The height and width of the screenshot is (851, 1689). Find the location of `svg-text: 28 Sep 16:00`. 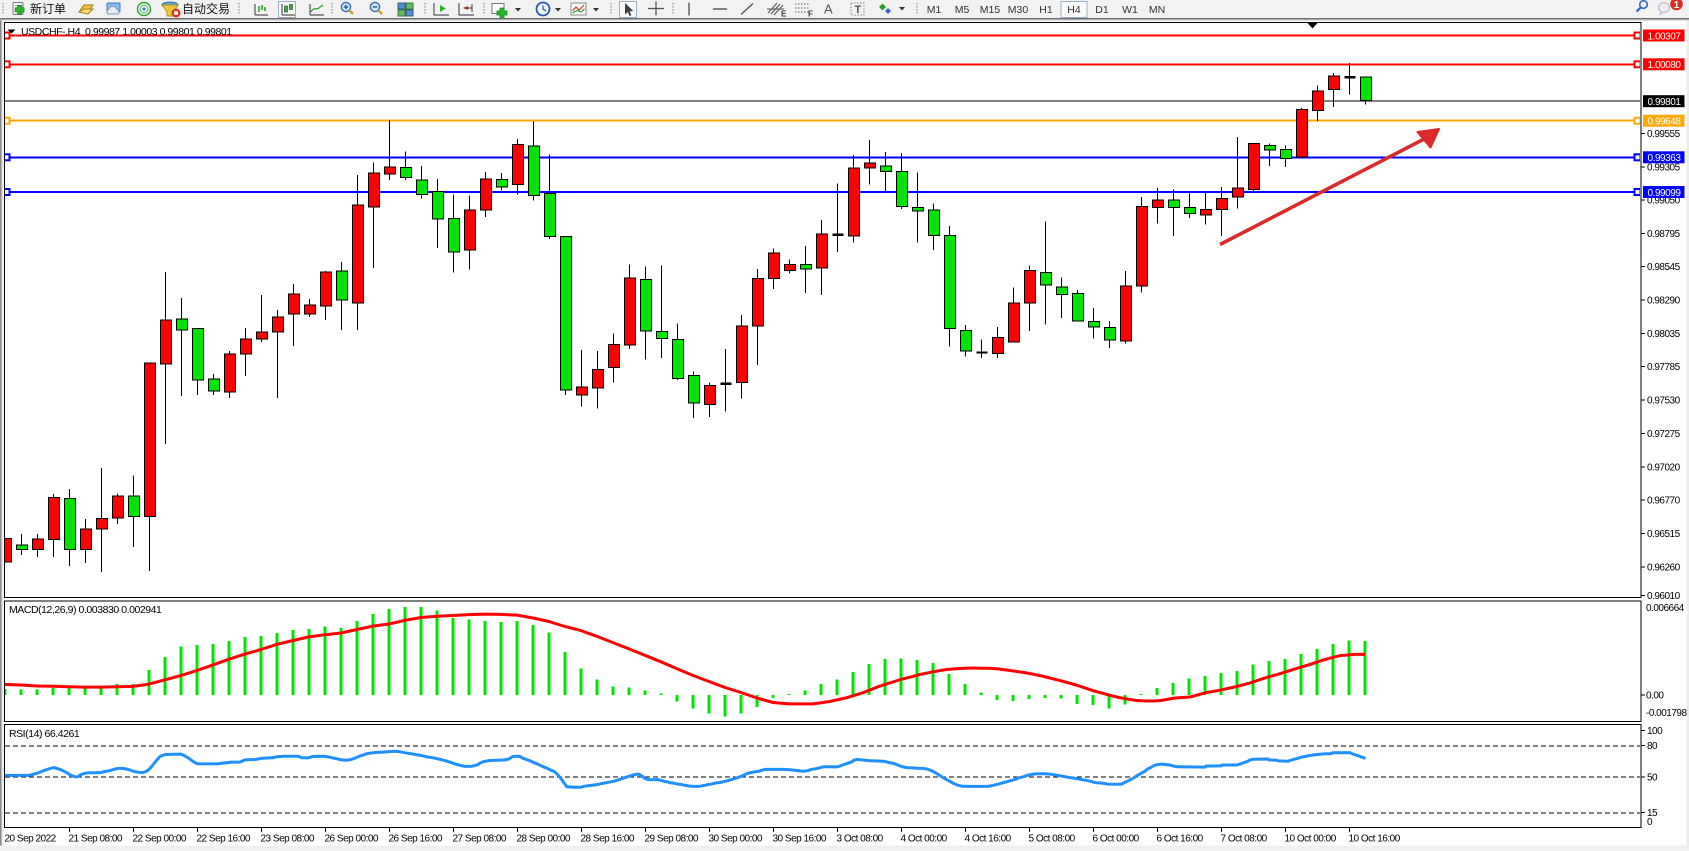

svg-text: 28 Sep 16:00 is located at coordinates (608, 839).